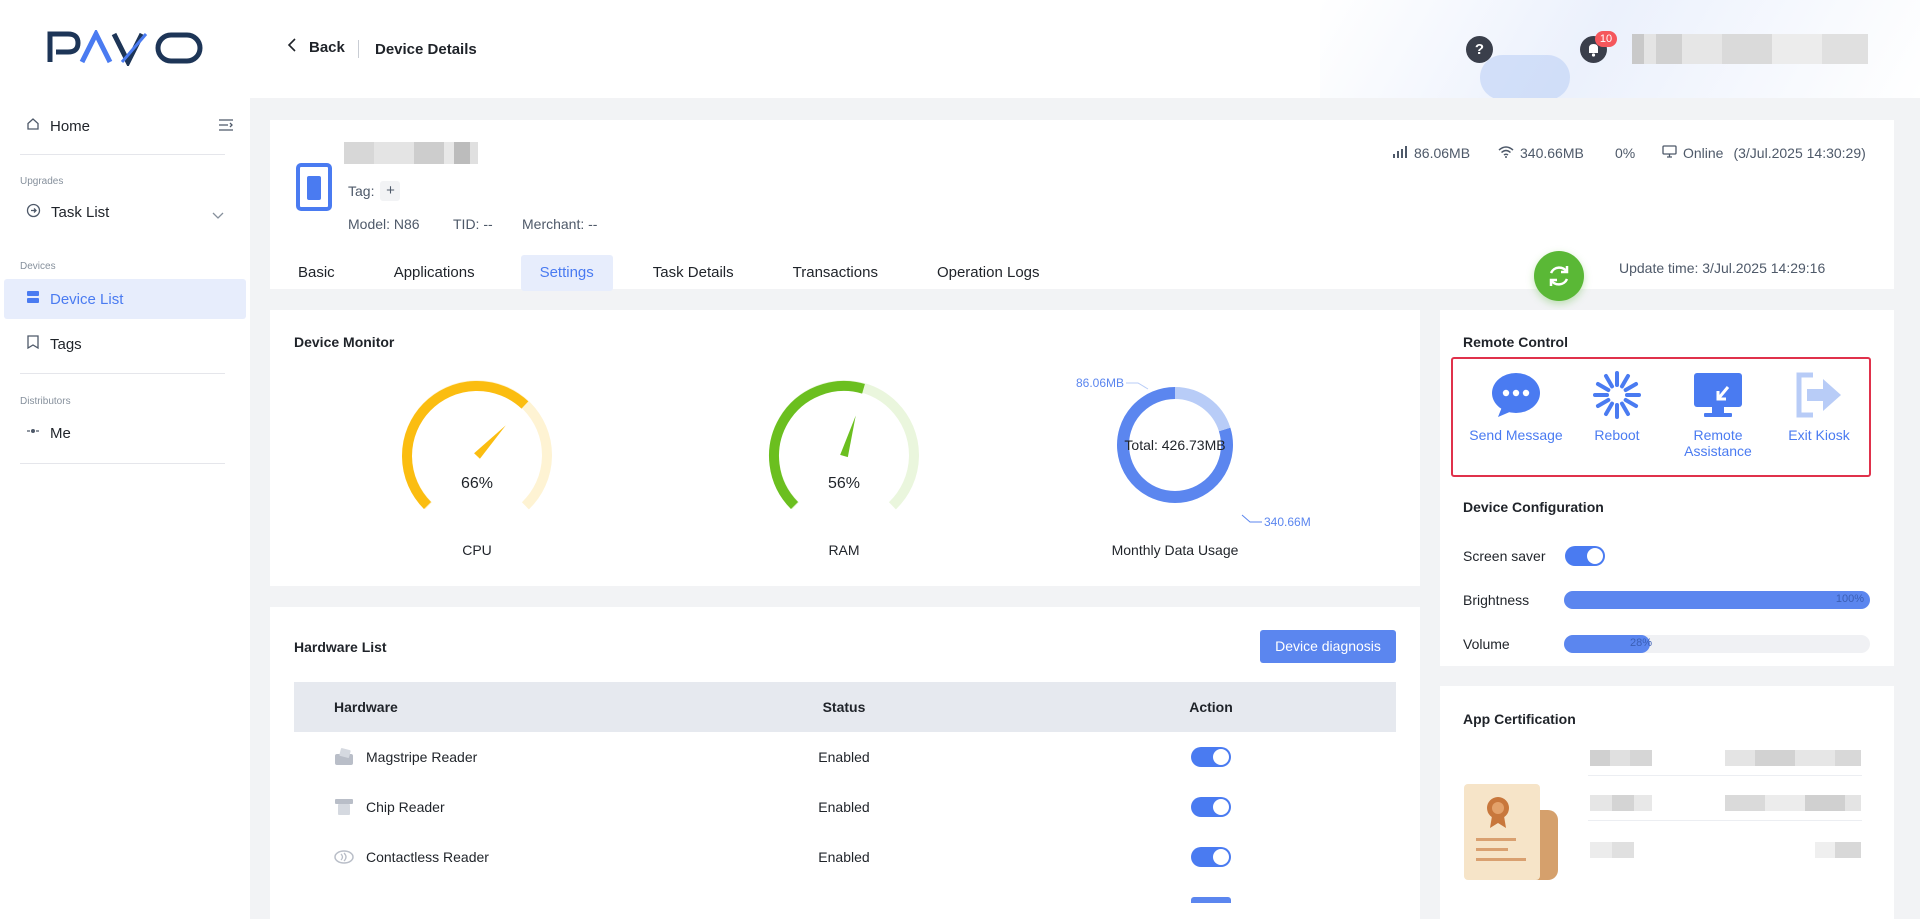 The width and height of the screenshot is (1920, 919). What do you see at coordinates (218, 215) in the screenshot?
I see `chevron-down-icon` at bounding box center [218, 215].